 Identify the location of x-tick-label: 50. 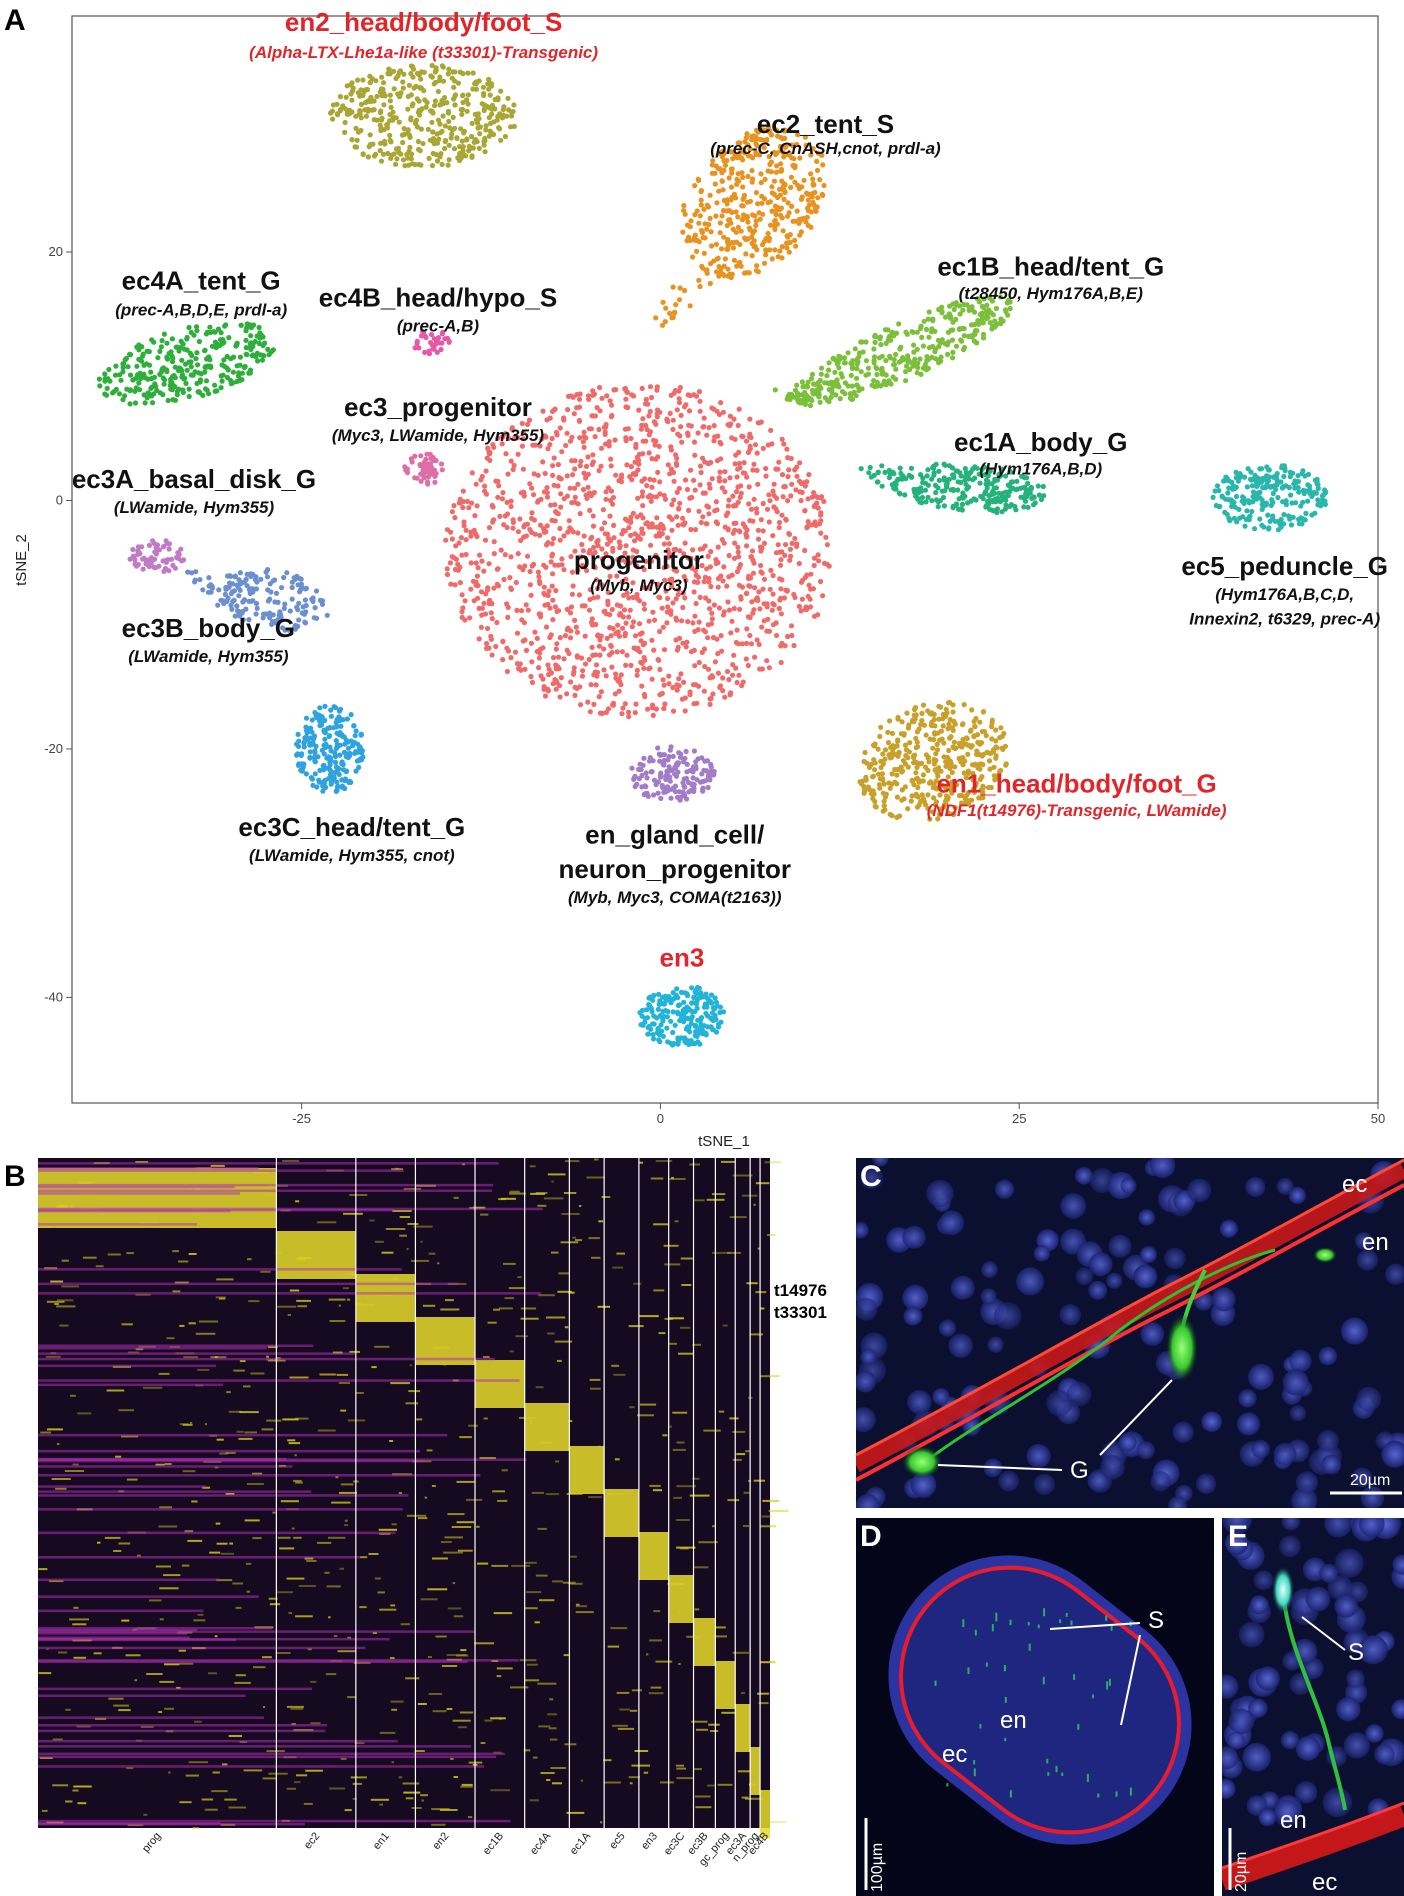
(1378, 1118).